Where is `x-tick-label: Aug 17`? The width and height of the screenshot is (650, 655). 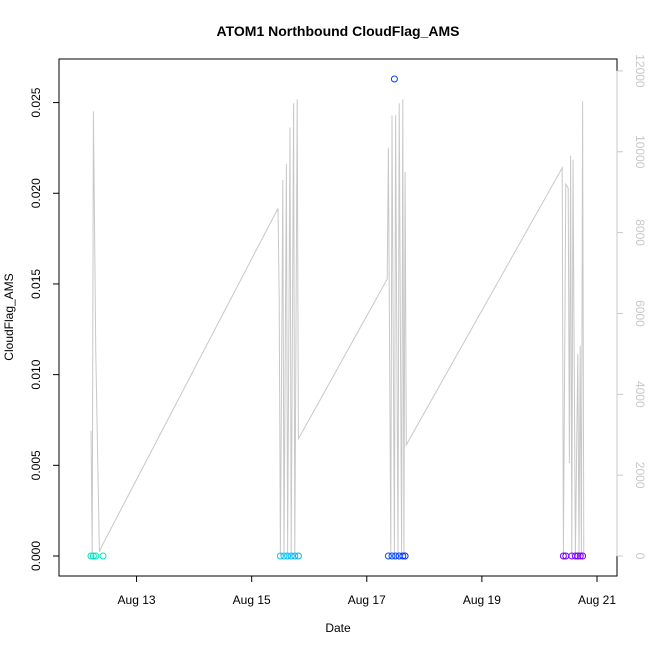 x-tick-label: Aug 17 is located at coordinates (367, 600).